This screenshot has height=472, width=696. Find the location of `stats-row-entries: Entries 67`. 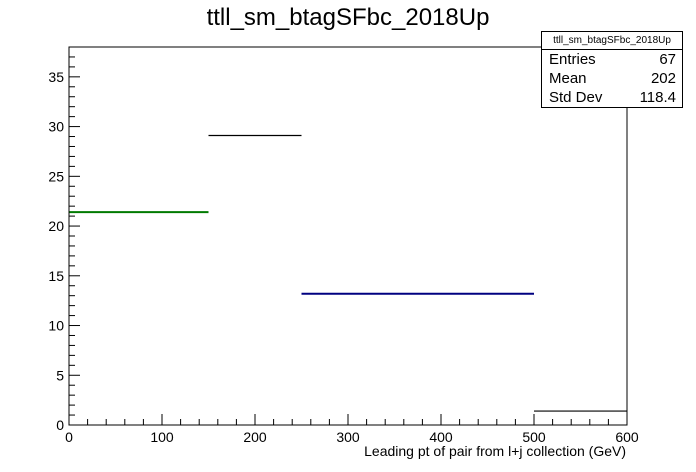

stats-row-entries: Entries 67 is located at coordinates (612, 59).